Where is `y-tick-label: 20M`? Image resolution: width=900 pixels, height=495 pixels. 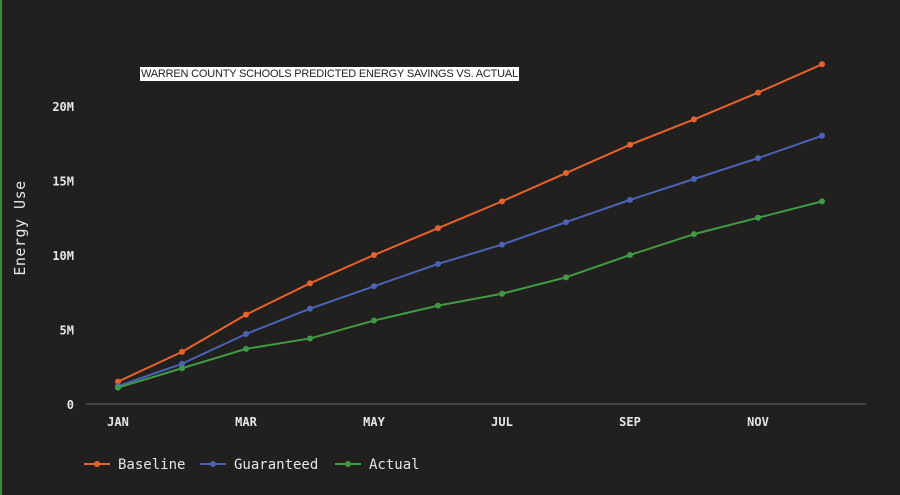 y-tick-label: 20M is located at coordinates (63, 107).